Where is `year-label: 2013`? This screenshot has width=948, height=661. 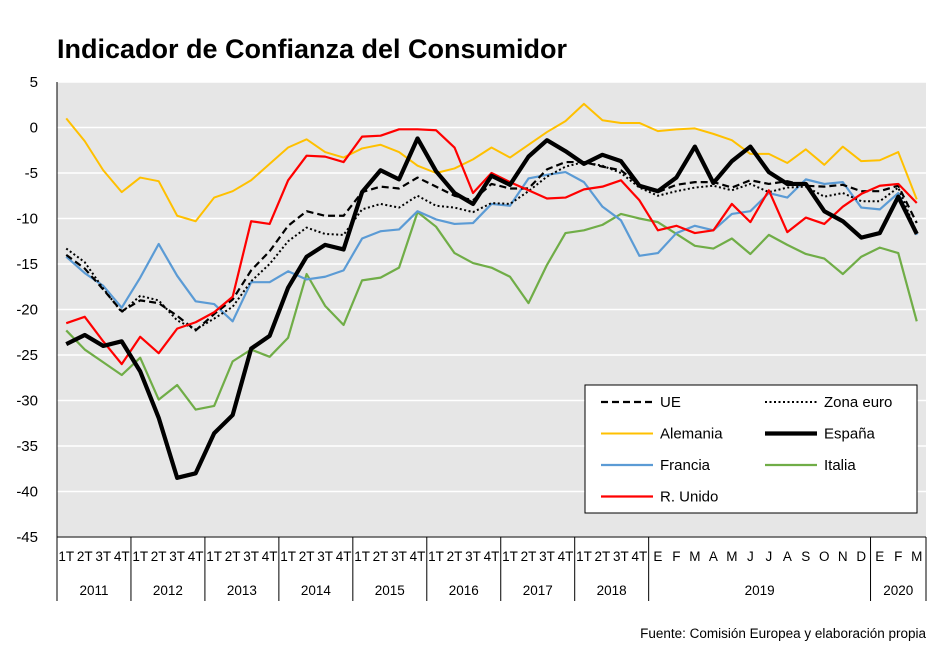
year-label: 2013 is located at coordinates (242, 590).